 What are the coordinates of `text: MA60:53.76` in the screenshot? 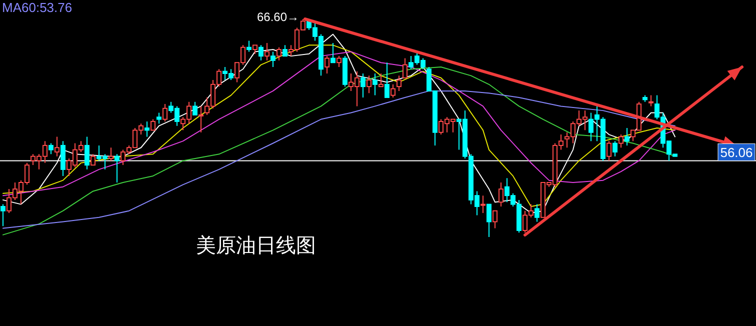 It's located at (37, 7).